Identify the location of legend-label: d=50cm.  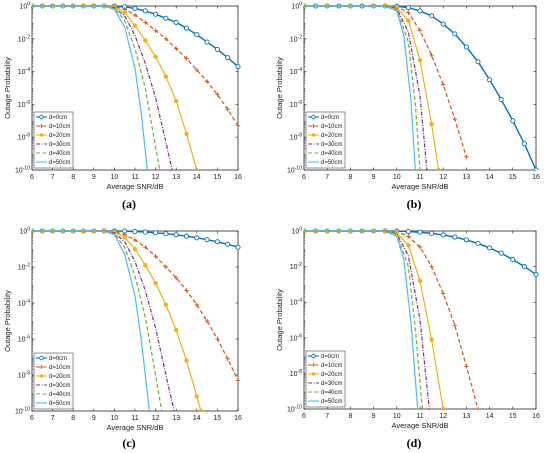
(332, 402).